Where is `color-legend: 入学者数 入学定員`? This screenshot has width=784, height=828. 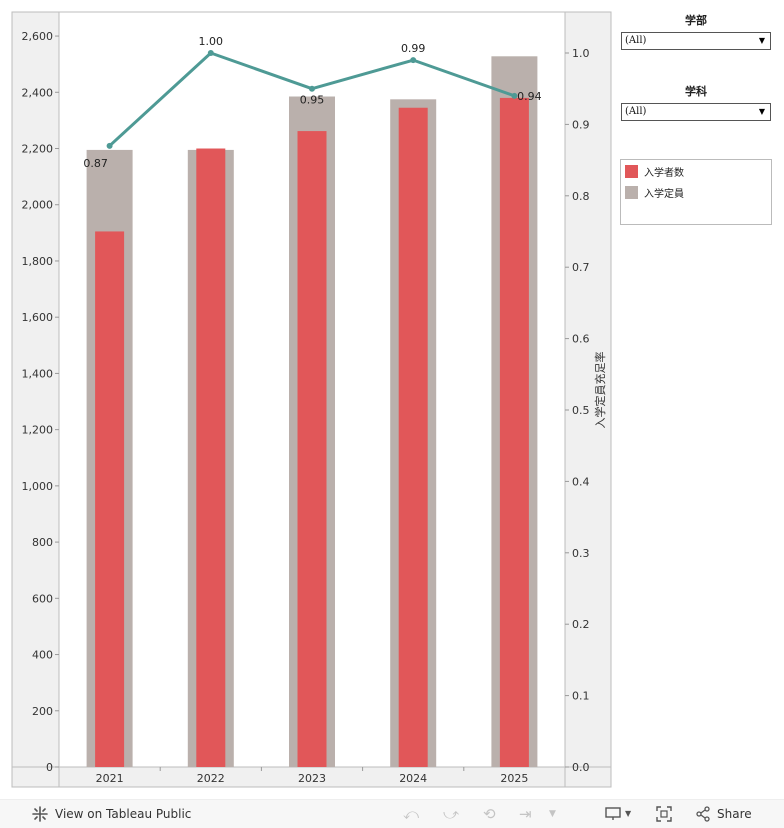
color-legend: 入学者数 入学定員 is located at coordinates (696, 192).